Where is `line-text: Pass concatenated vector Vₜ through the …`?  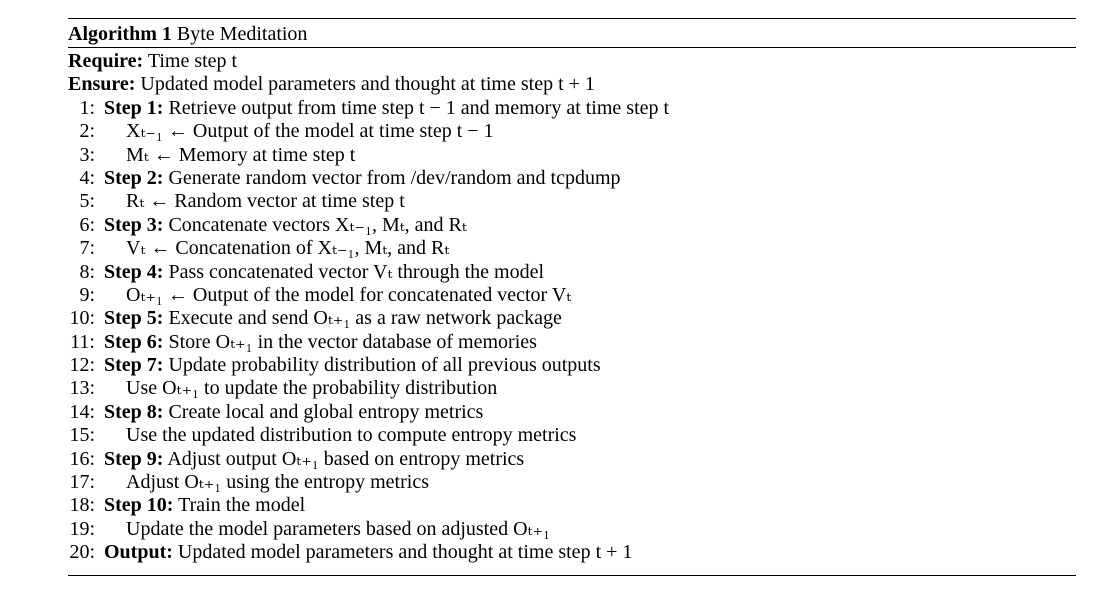
line-text: Pass concatenated vector Vₜ through the … is located at coordinates (356, 271).